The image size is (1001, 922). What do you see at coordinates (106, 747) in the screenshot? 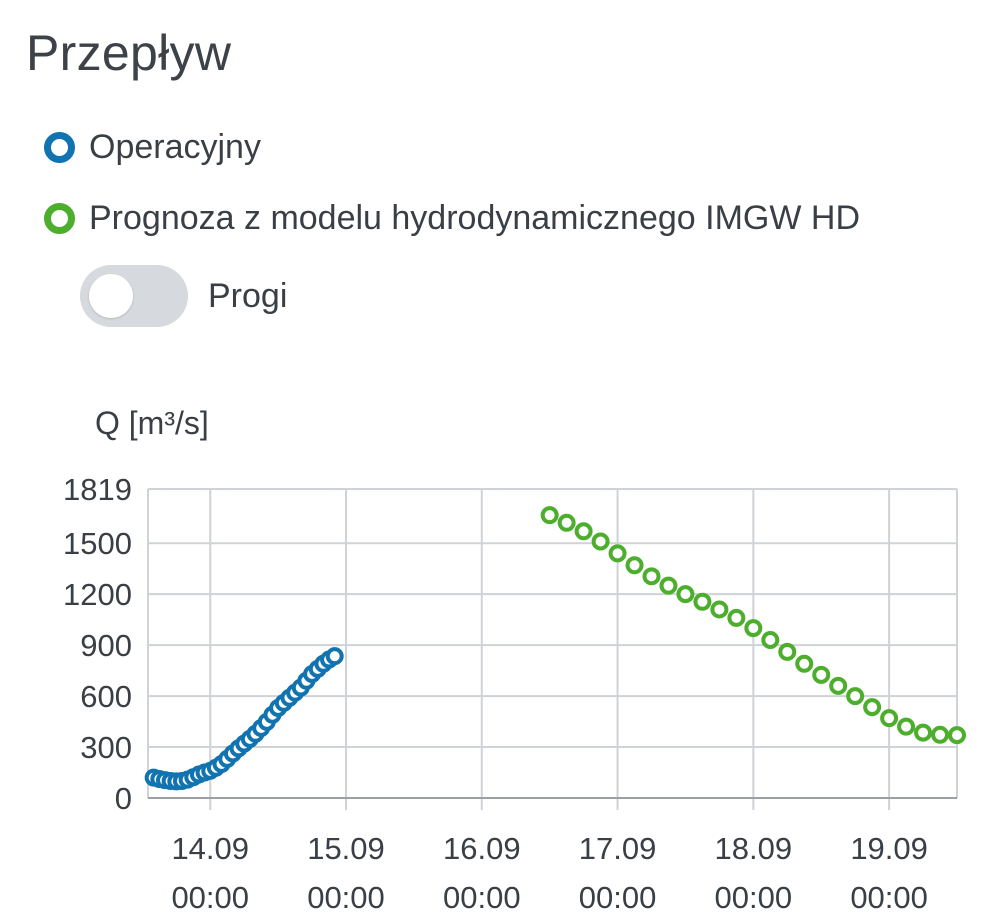
I see `y-tick-label: 300` at bounding box center [106, 747].